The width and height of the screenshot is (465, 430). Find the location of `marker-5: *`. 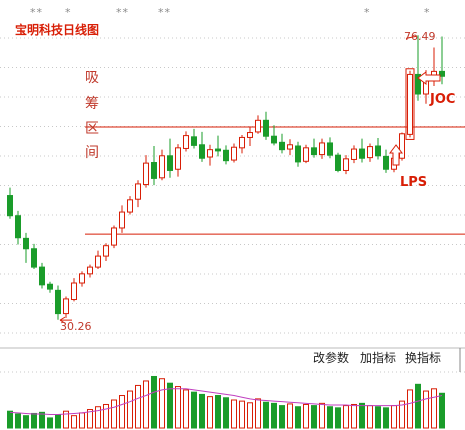

marker-5: * is located at coordinates (427, 12).